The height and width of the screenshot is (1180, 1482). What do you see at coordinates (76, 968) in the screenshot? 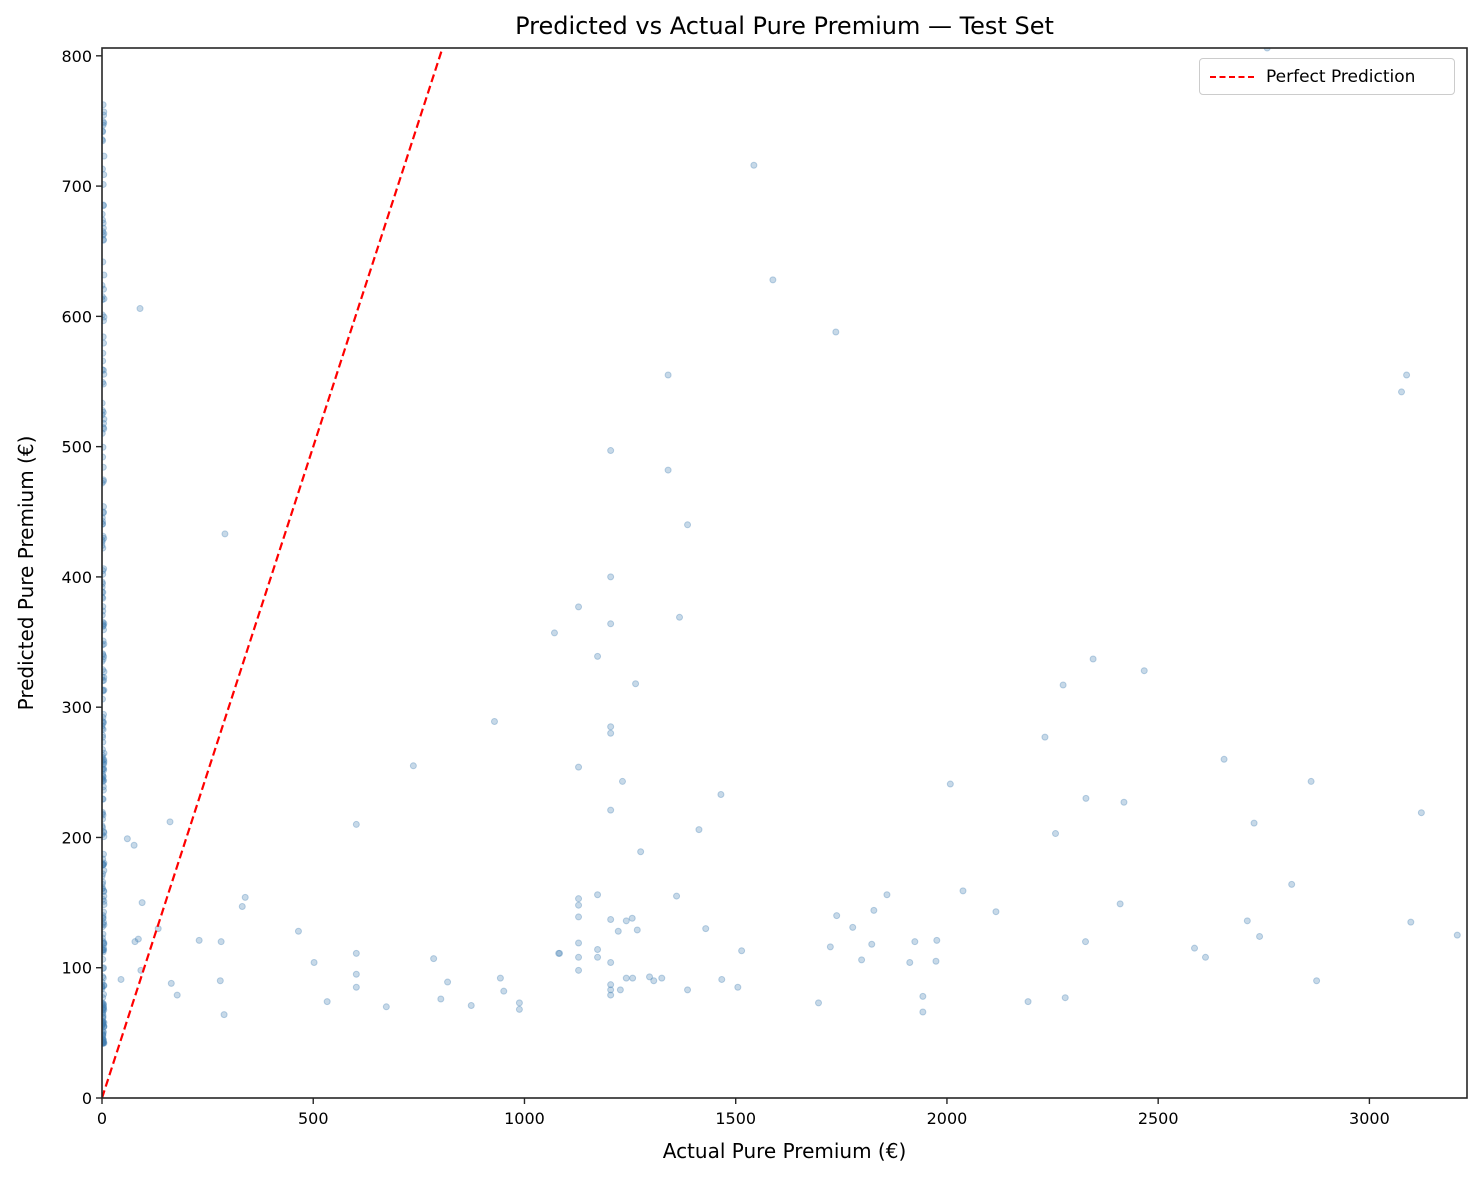
I see `svg-text: 100` at bounding box center [76, 968].